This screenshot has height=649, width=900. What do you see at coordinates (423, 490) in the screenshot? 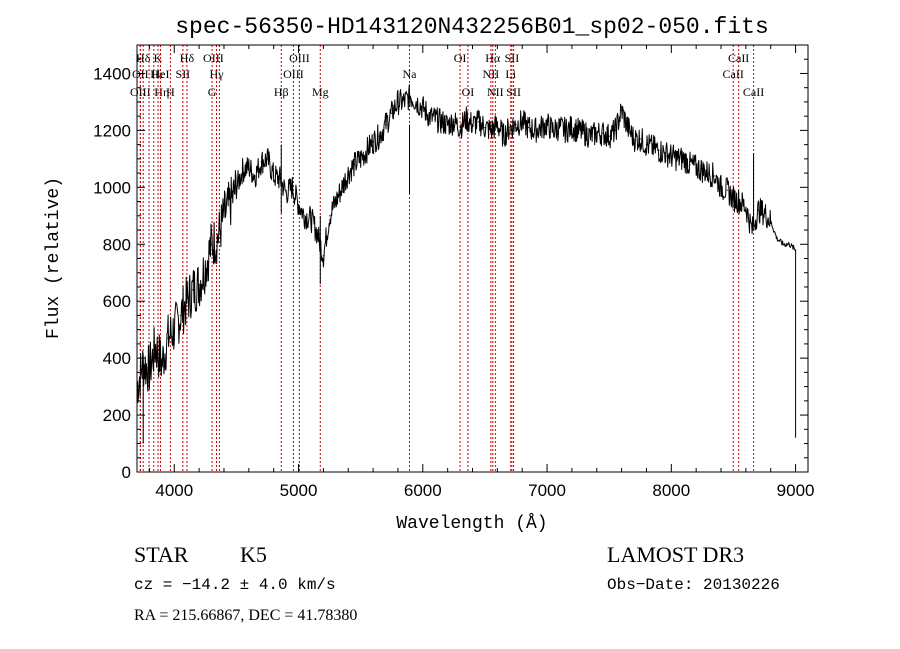
I see `x-tick-label: 6000` at bounding box center [423, 490].